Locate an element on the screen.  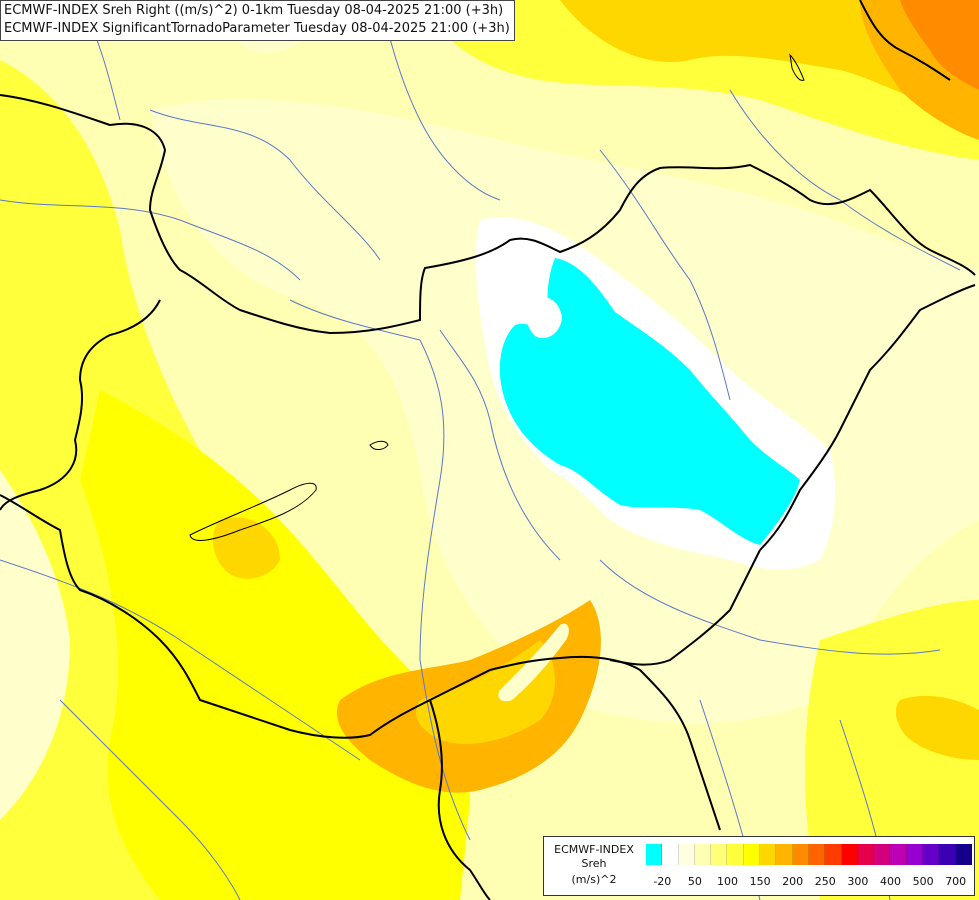
lake-balaton is located at coordinates (253, 511).